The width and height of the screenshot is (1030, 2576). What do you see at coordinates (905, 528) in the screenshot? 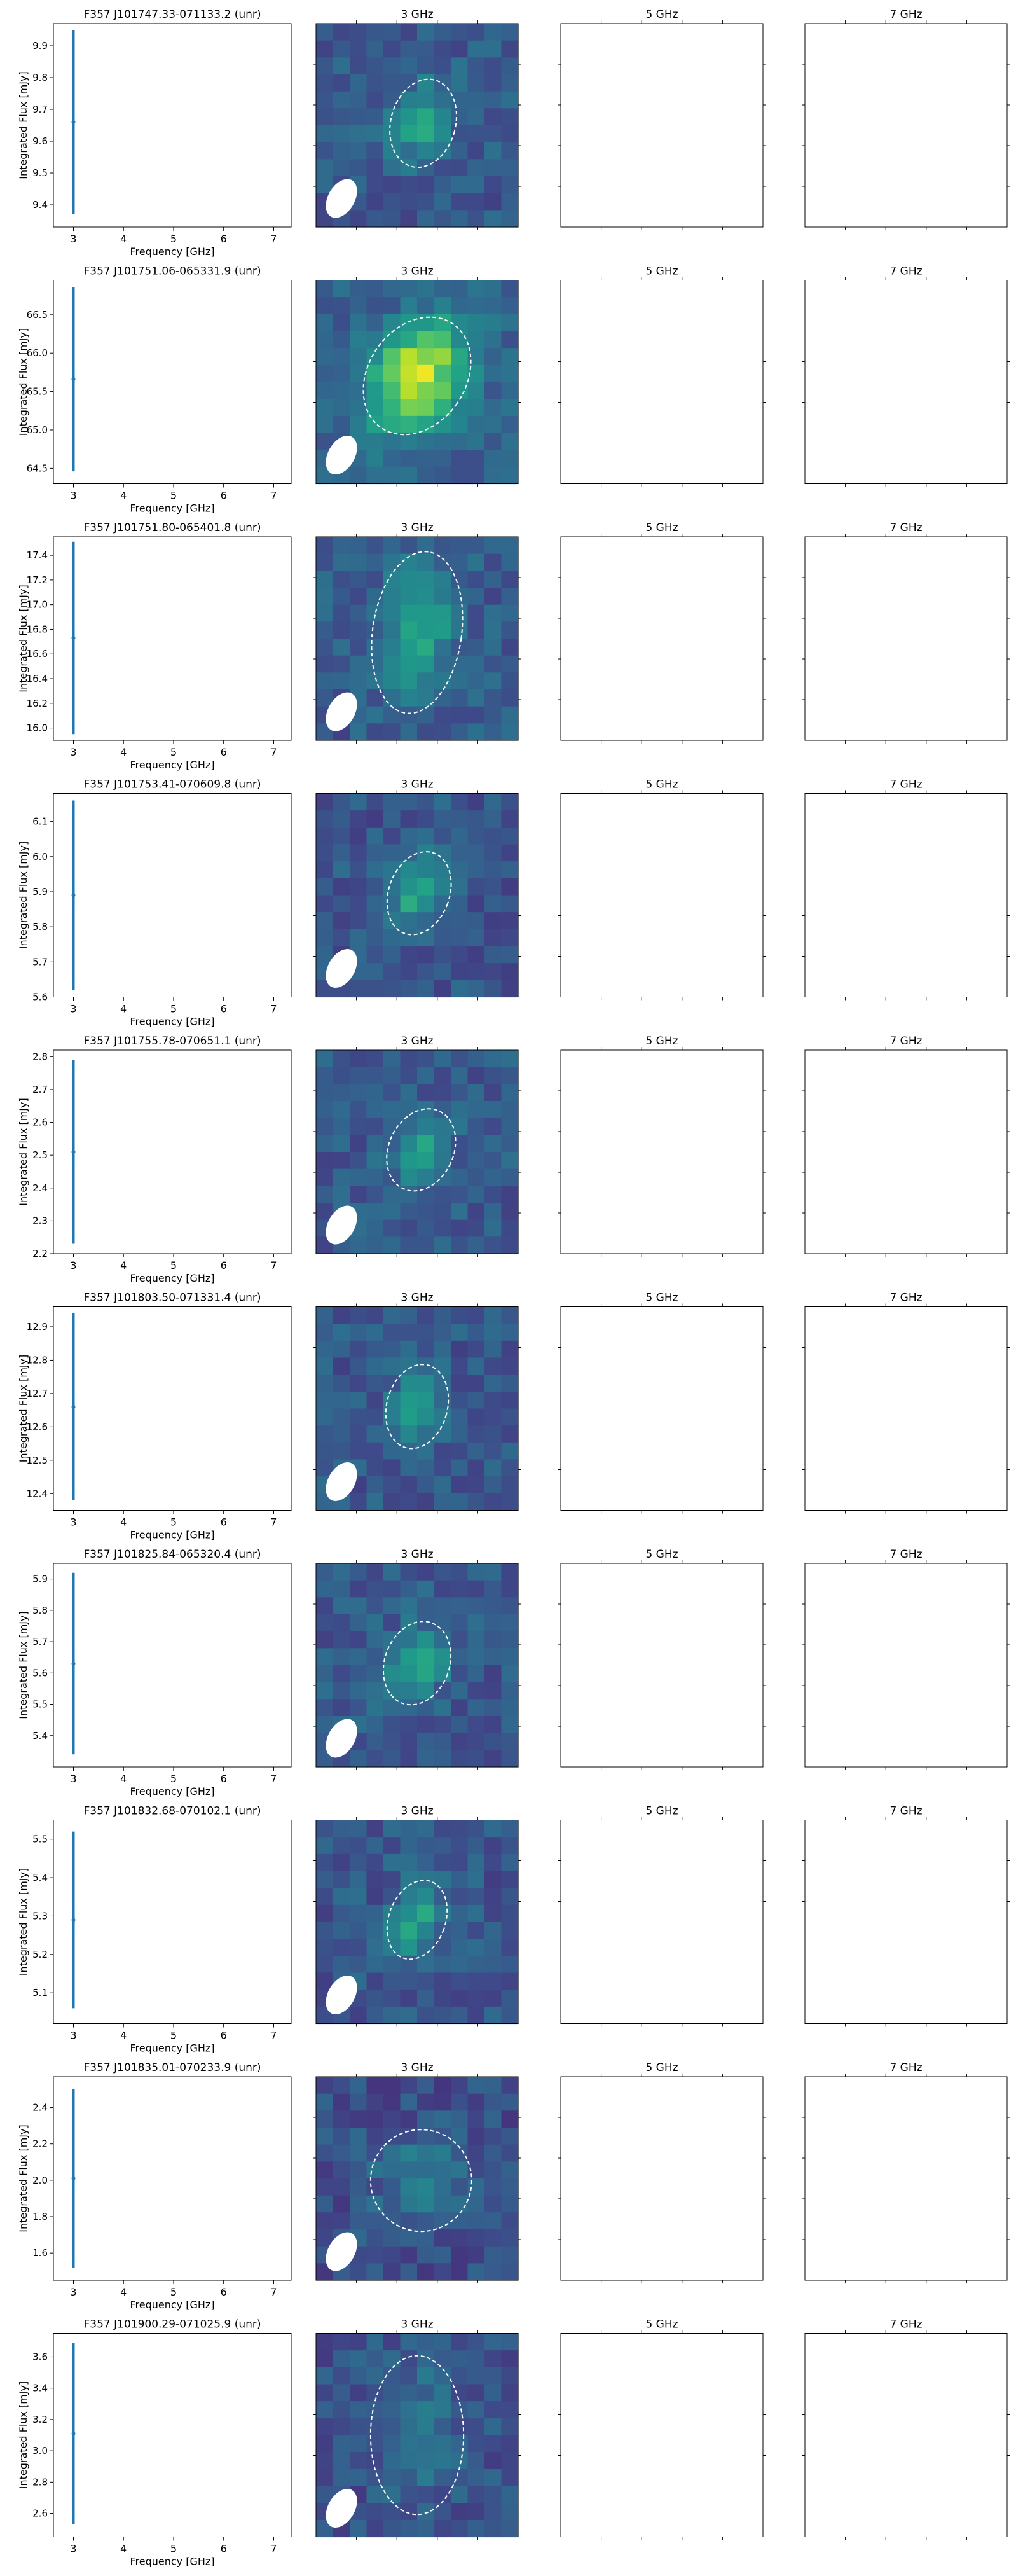
I see `panel-title: 7 GHz` at bounding box center [905, 528].